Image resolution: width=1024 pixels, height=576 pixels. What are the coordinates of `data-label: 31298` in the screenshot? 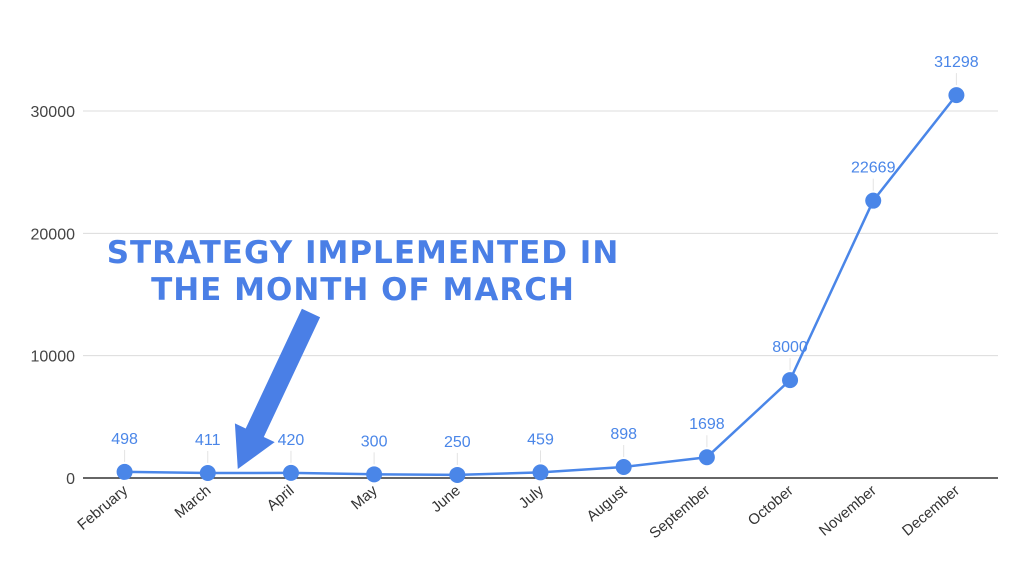 It's located at (956, 62).